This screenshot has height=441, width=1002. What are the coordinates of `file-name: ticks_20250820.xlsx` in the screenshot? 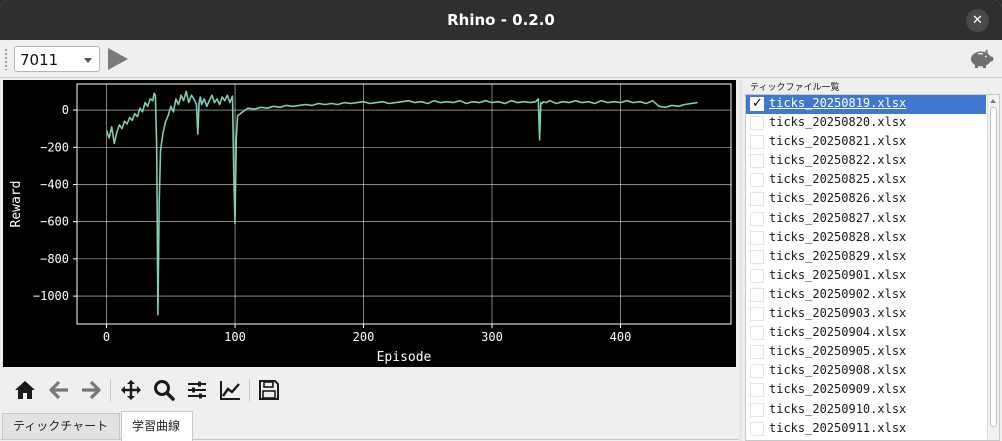 It's located at (838, 122).